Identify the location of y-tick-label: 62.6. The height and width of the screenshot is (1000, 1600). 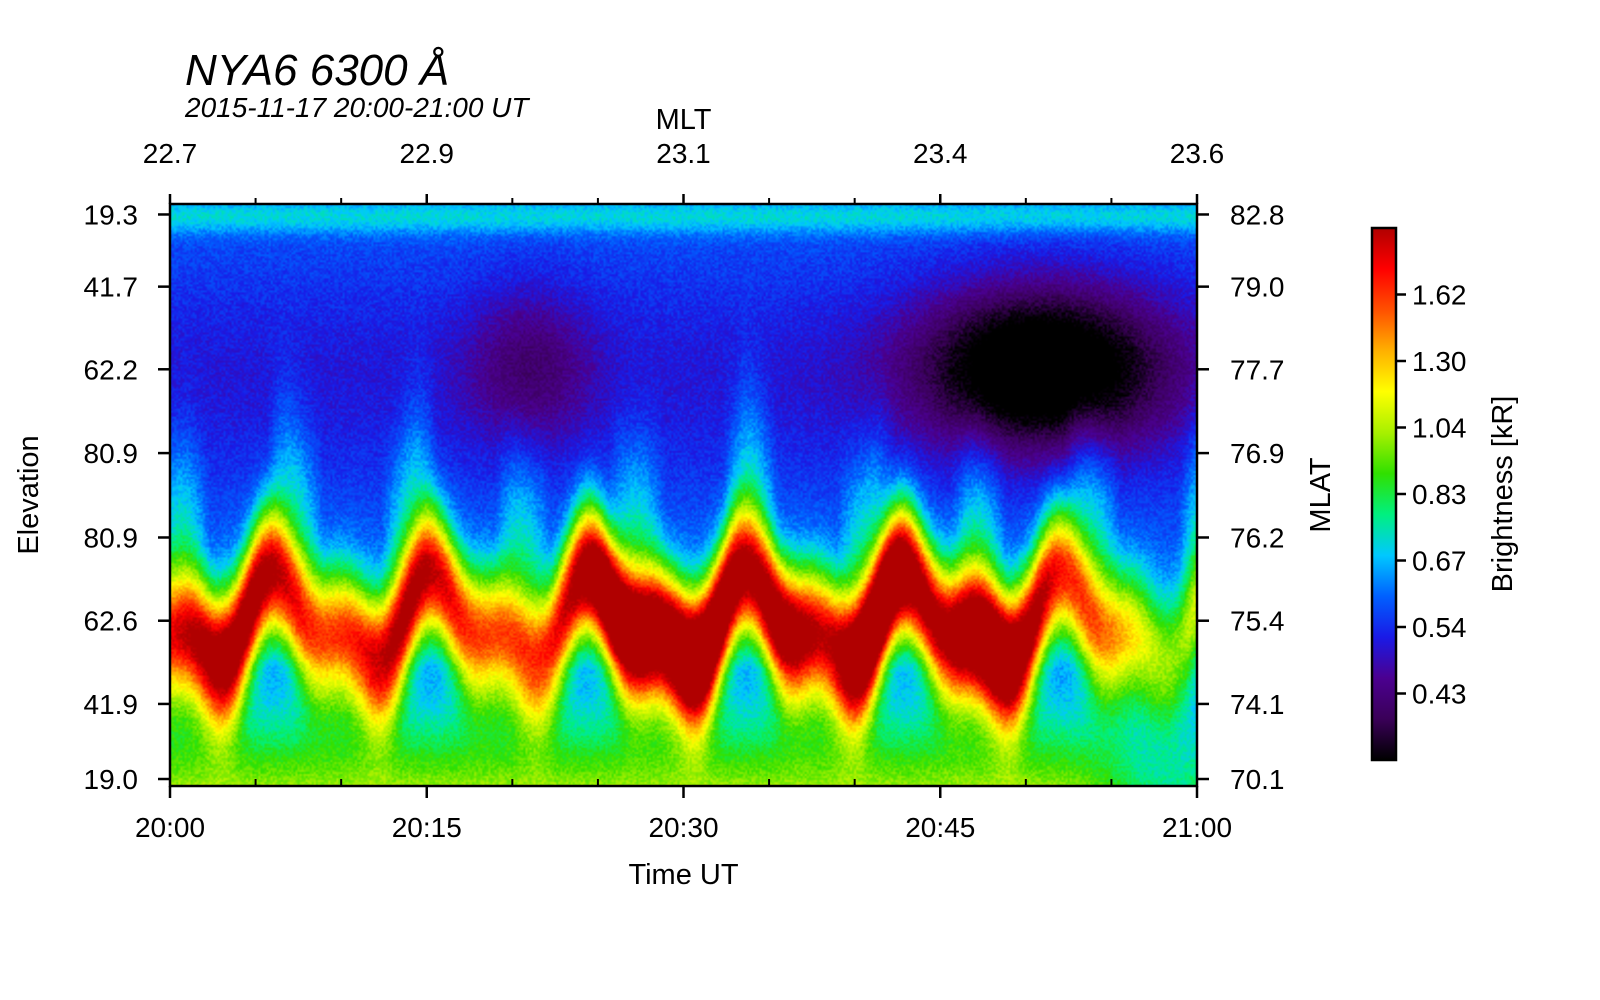
(111, 621).